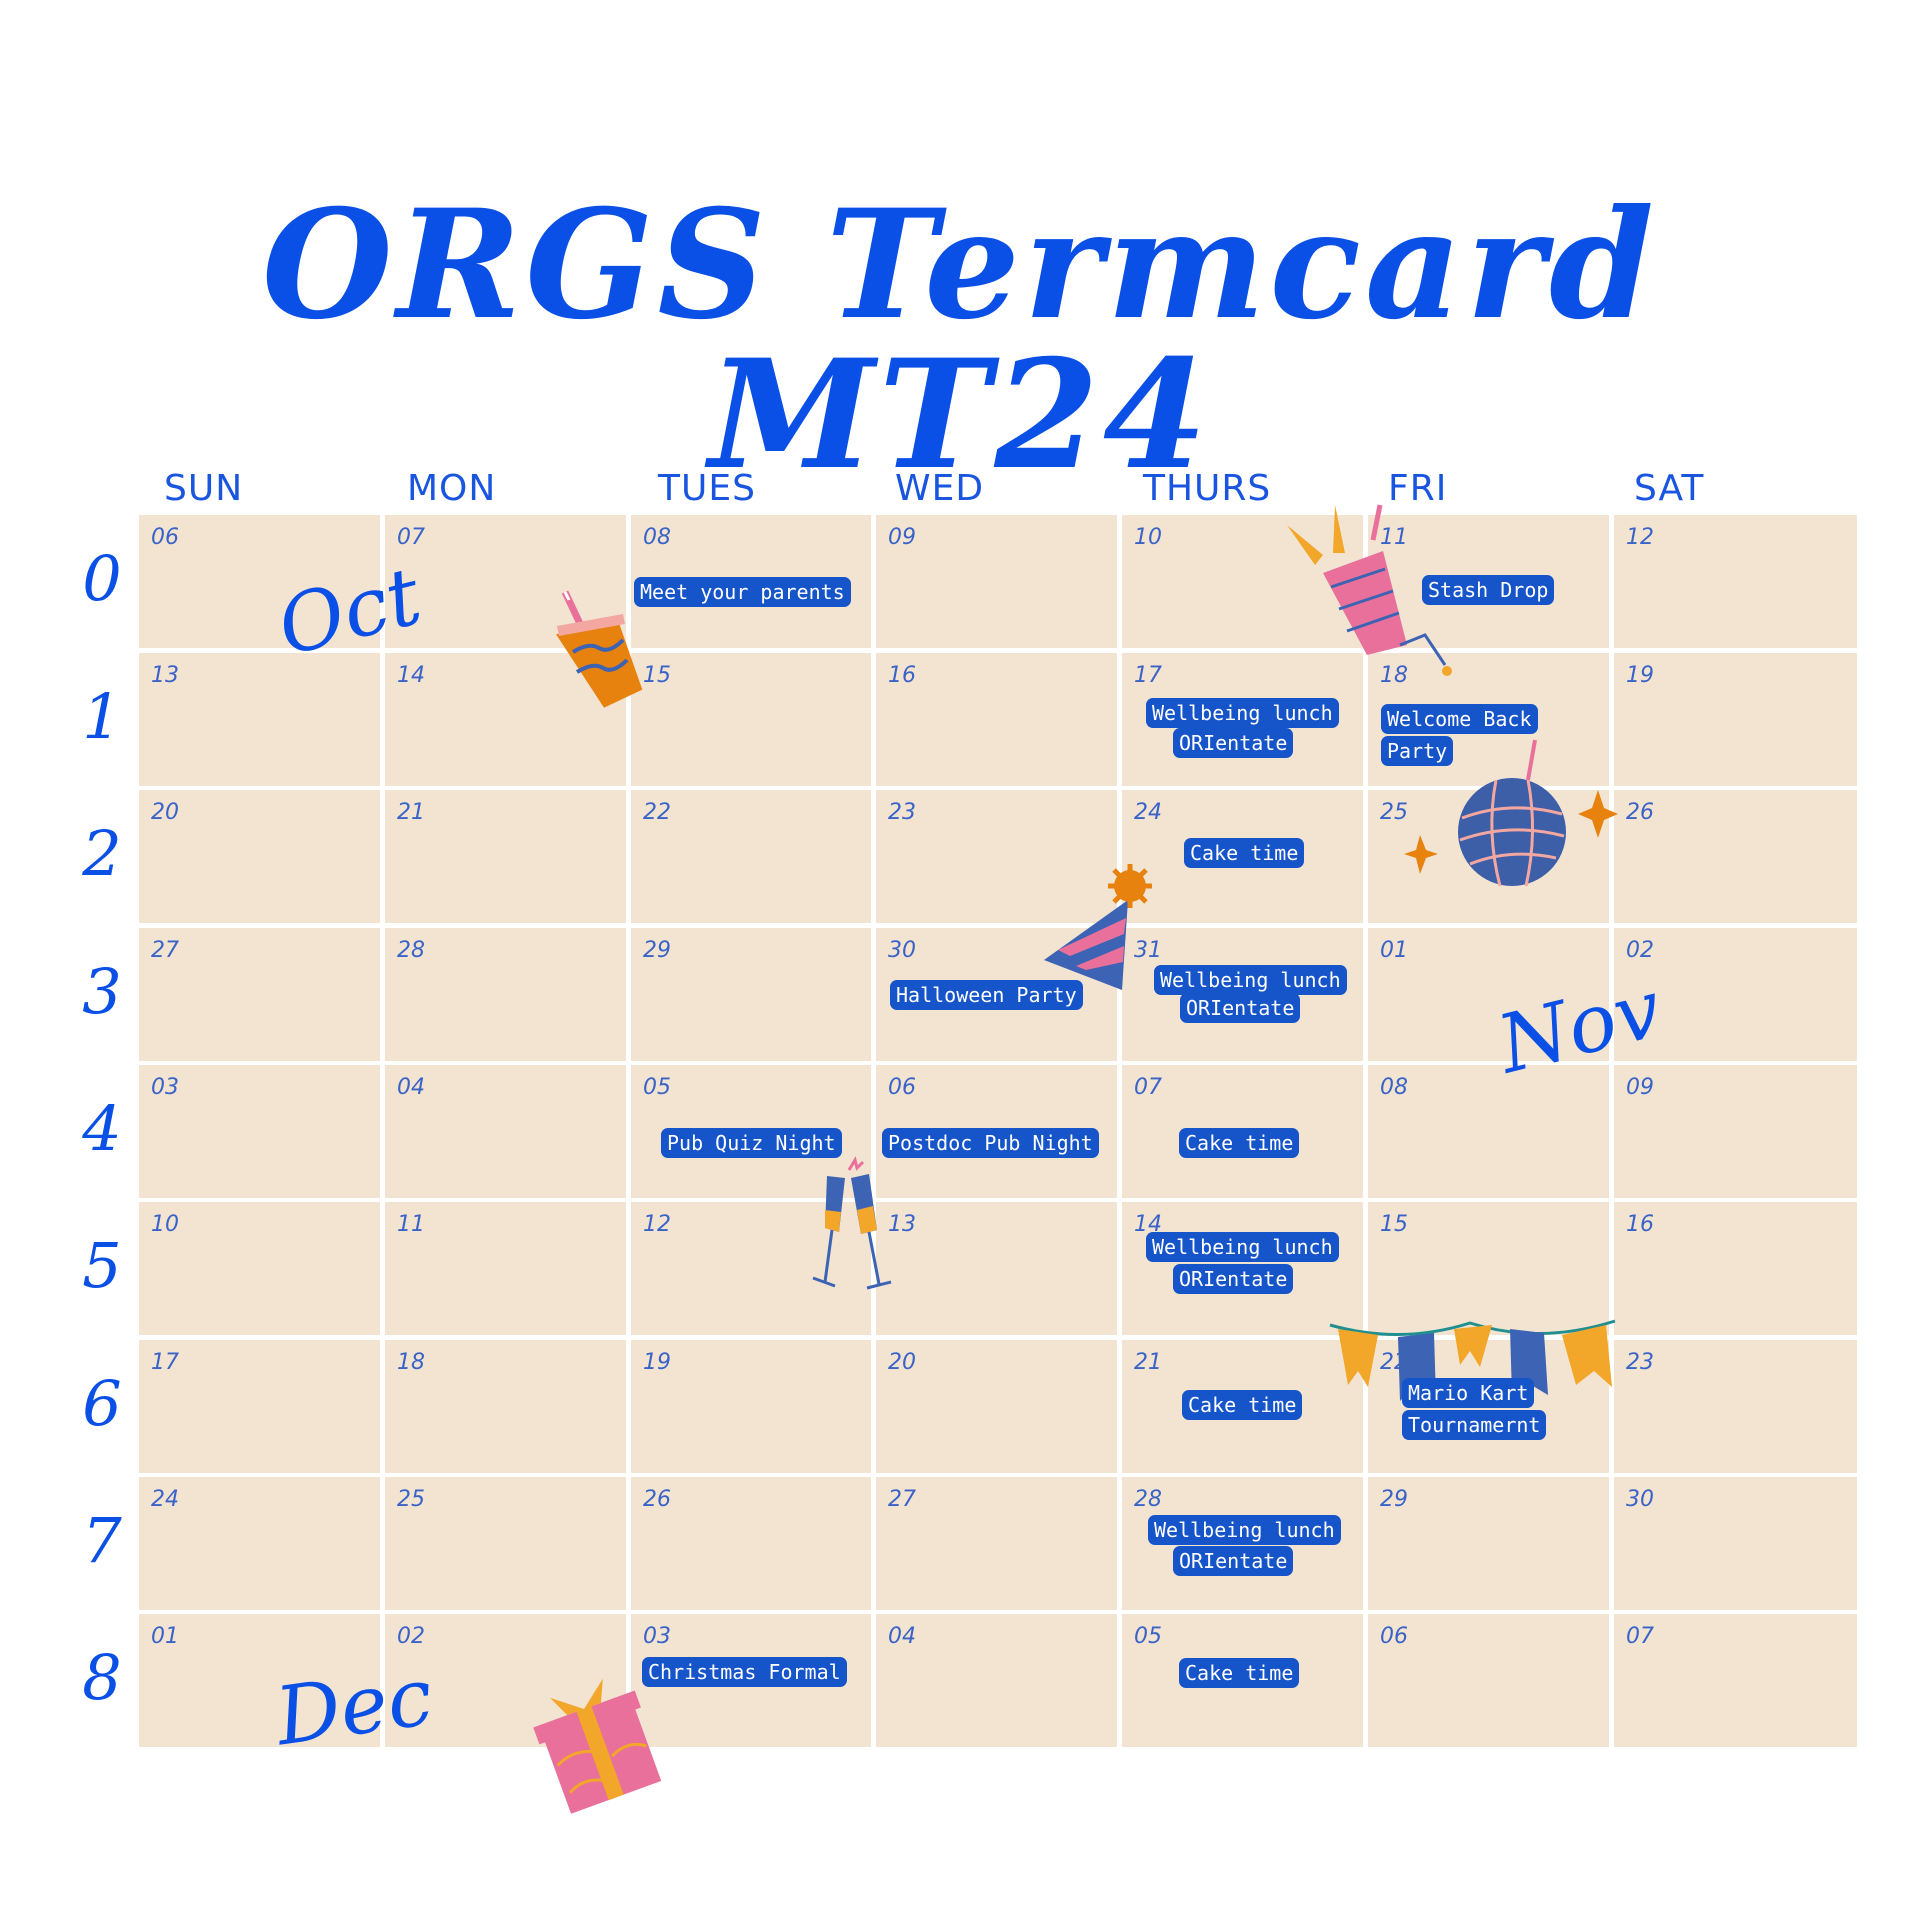 Image resolution: width=1920 pixels, height=1920 pixels. Describe the element at coordinates (751, 1543) in the screenshot. I see `calendar-cell-tue: 26` at that location.